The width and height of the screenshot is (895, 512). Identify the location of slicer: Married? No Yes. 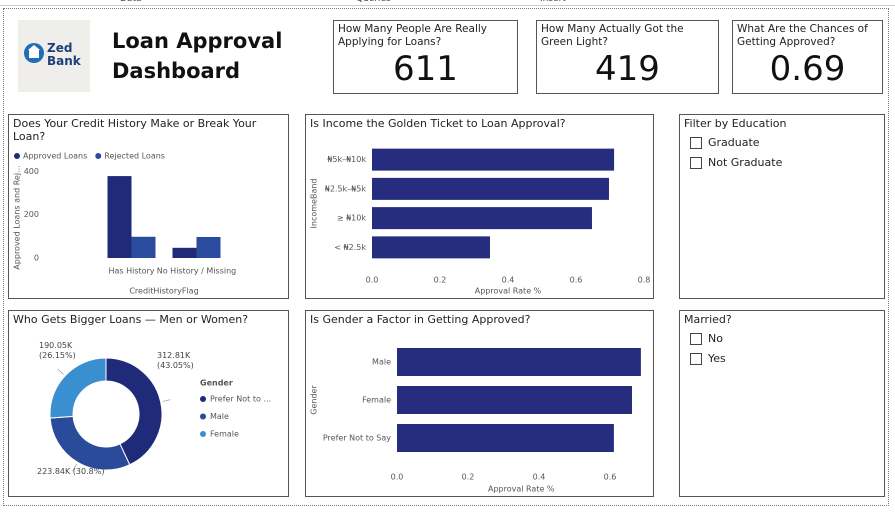
(782, 403).